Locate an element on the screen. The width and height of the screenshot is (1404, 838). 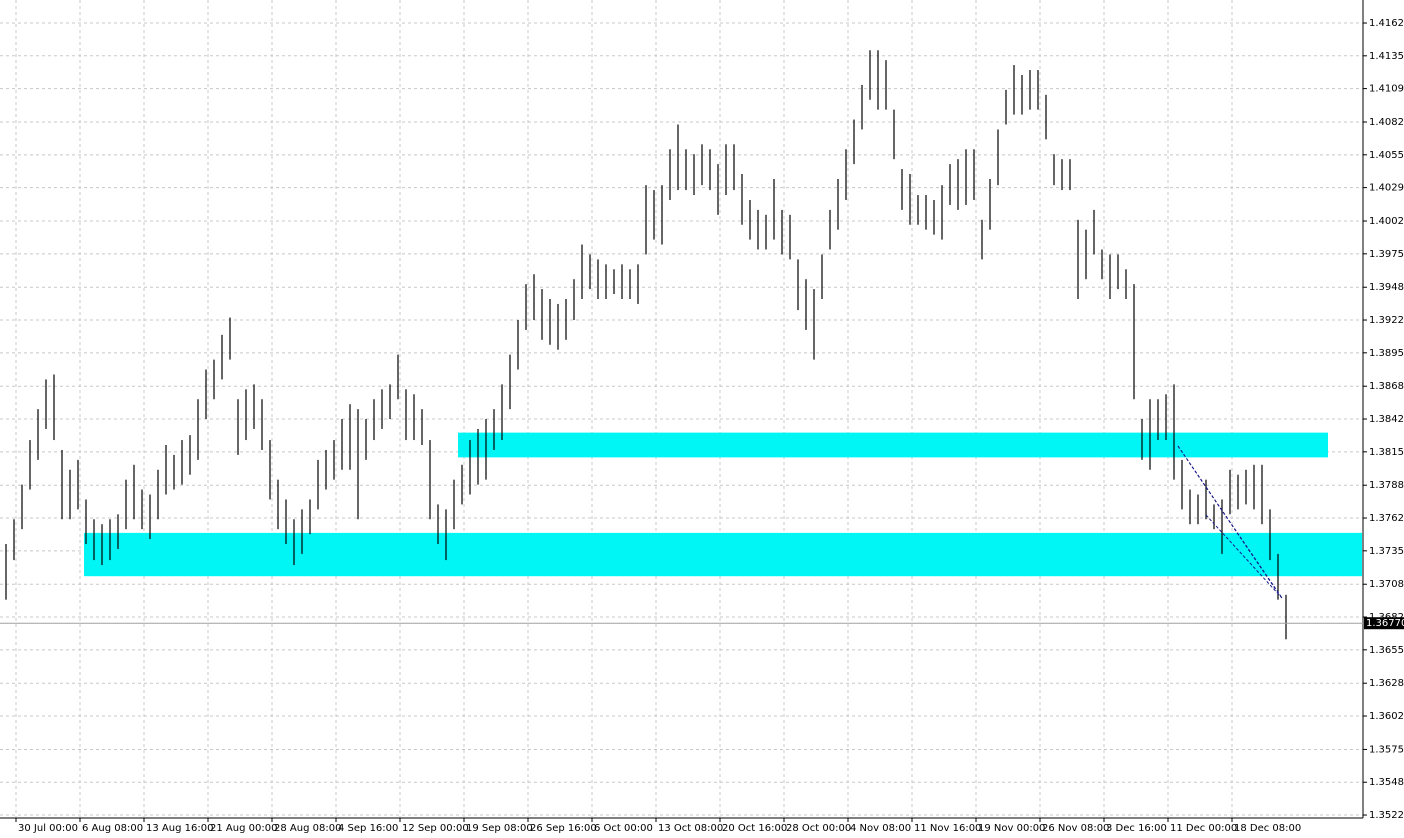
y-tick-label: 1.40020 is located at coordinates (1386, 221).